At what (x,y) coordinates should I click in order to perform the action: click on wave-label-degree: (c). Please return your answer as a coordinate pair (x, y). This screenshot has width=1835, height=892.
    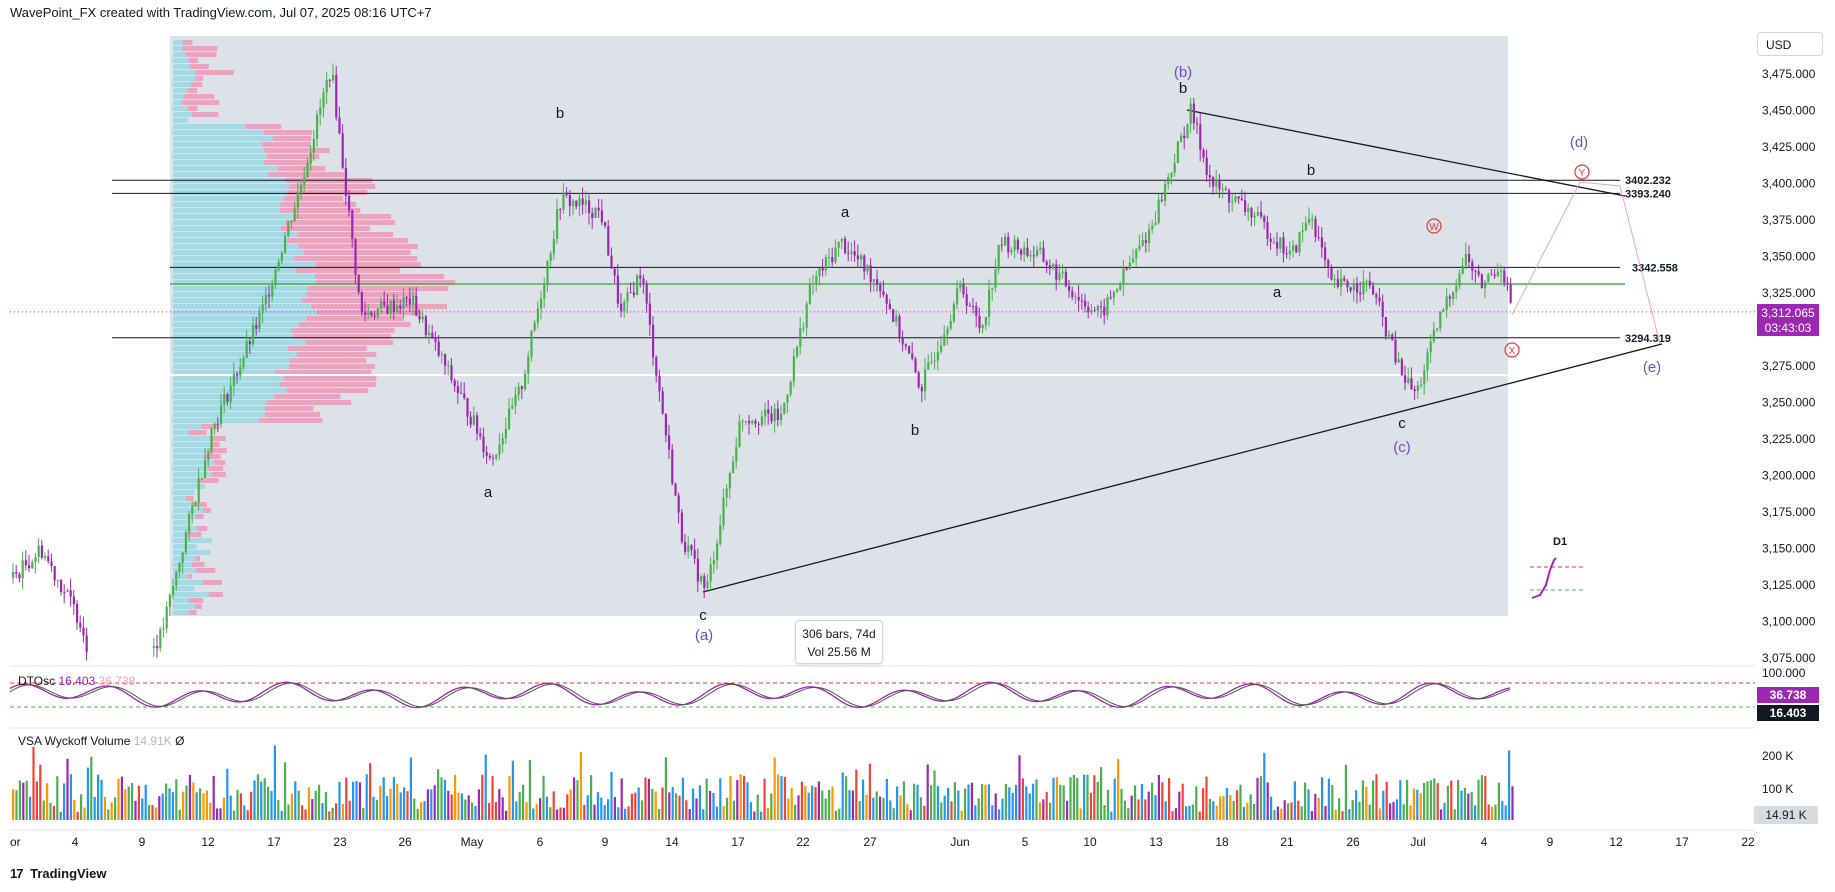
    Looking at the image, I should click on (1402, 447).